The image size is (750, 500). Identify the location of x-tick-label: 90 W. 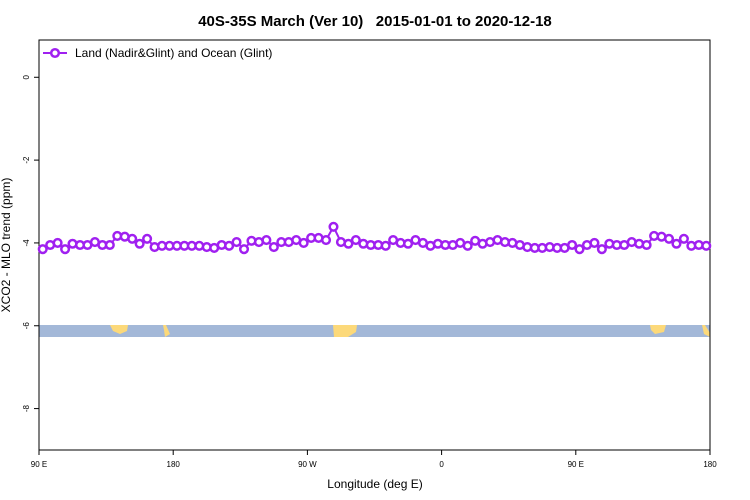
(307, 464).